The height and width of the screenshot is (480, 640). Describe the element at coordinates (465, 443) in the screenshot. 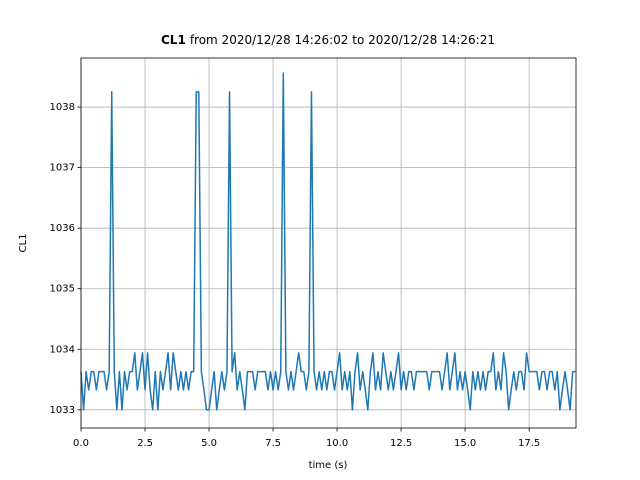

I see `x-tick-label: 15.0` at that location.